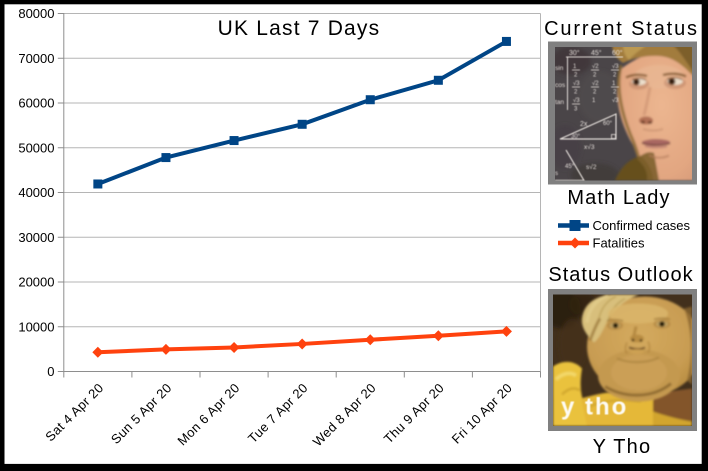 The height and width of the screenshot is (471, 708). I want to click on svg-text: Math Lady, so click(618, 198).